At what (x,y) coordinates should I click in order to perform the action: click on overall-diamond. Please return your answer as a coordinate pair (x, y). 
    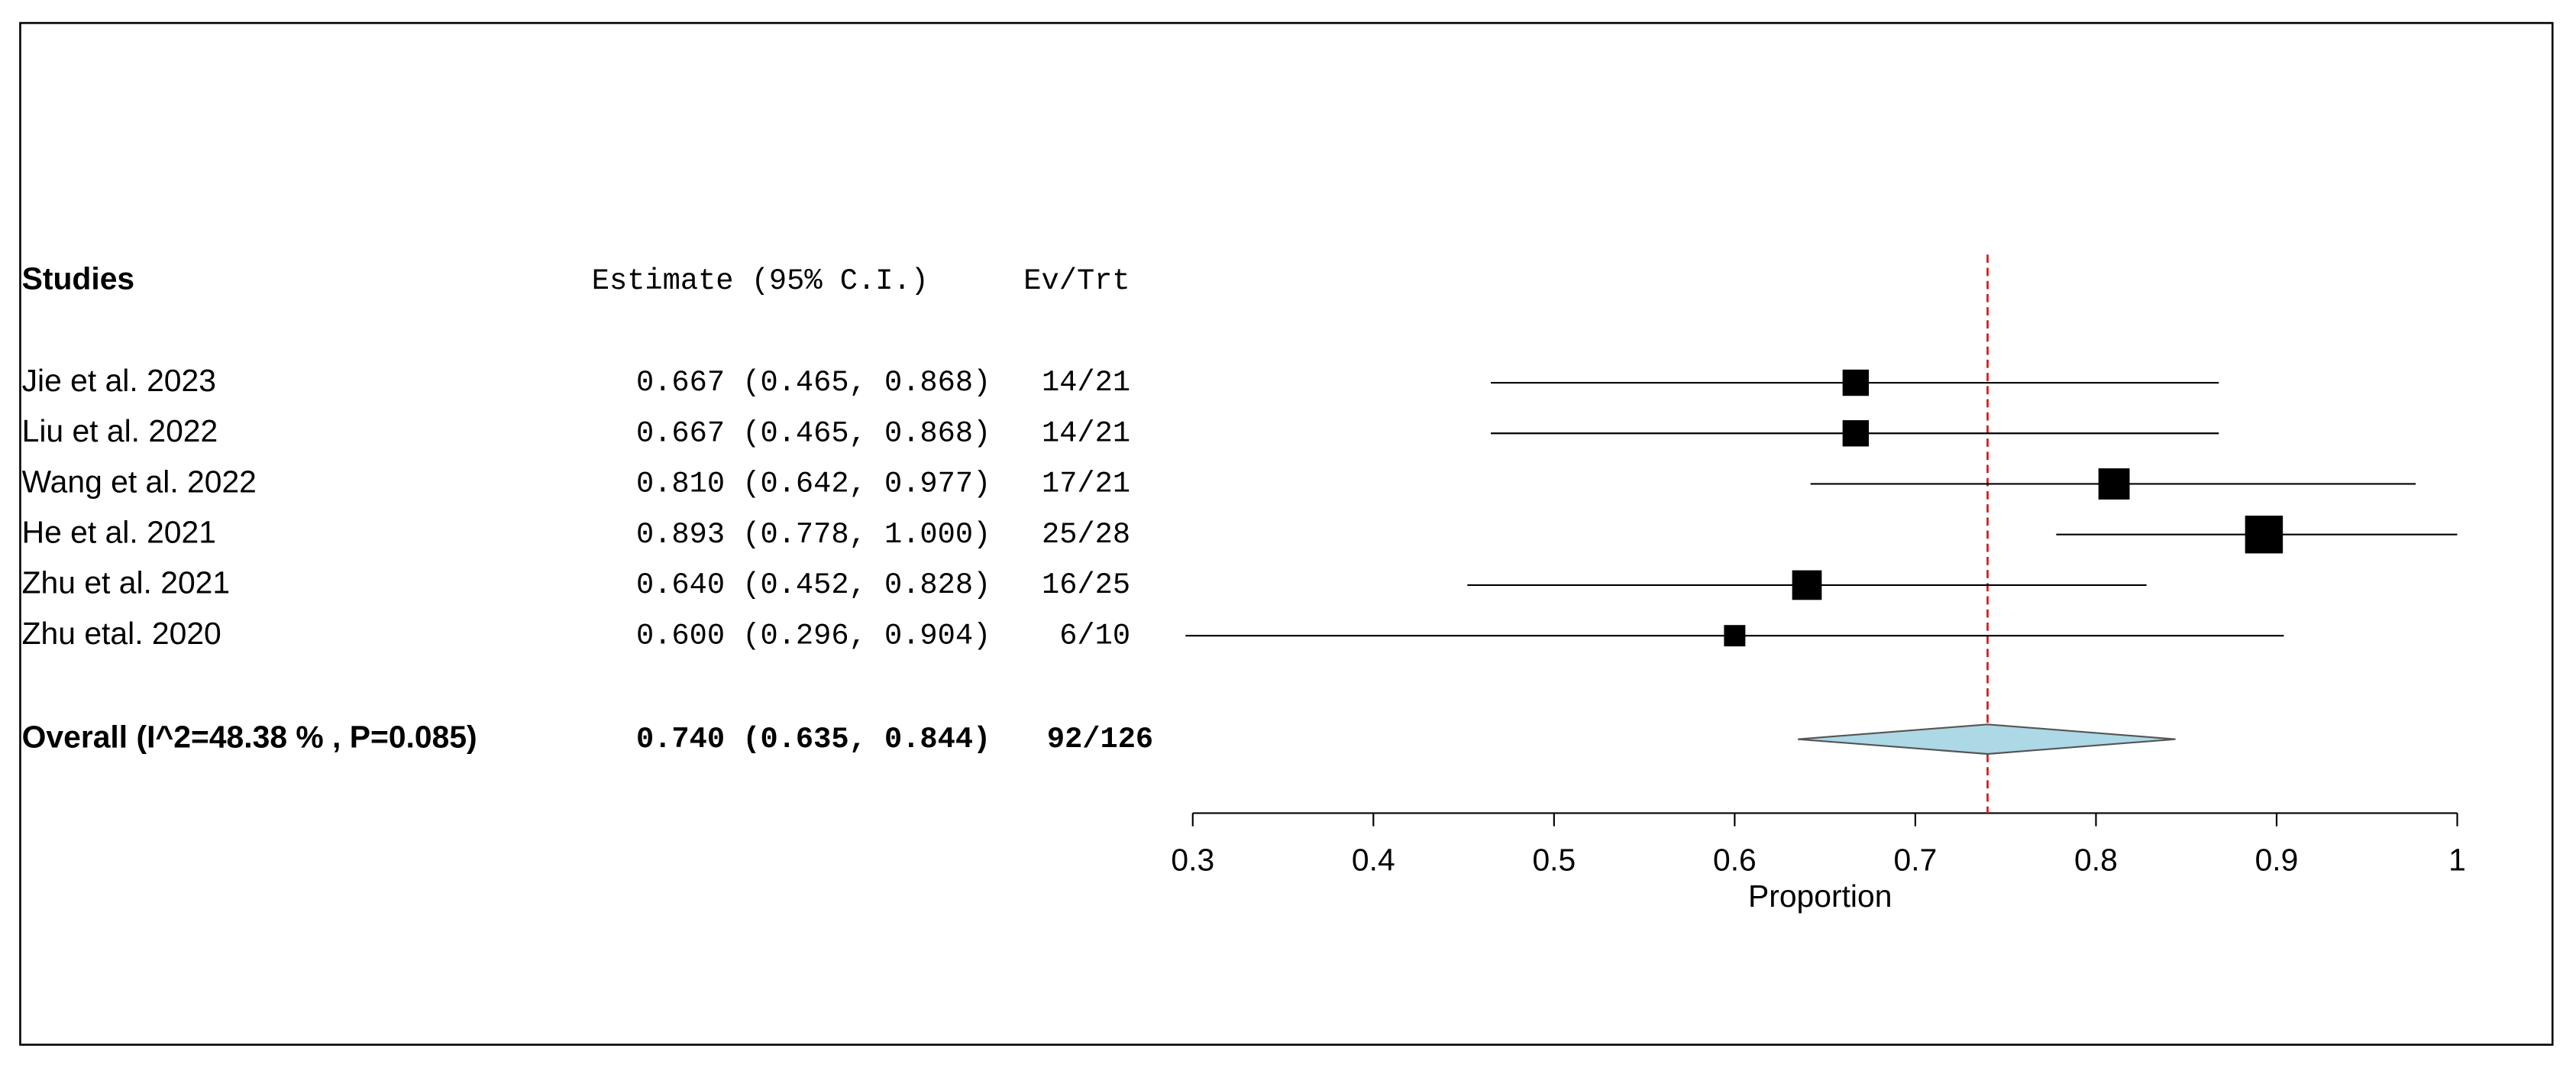
    Looking at the image, I should click on (1987, 739).